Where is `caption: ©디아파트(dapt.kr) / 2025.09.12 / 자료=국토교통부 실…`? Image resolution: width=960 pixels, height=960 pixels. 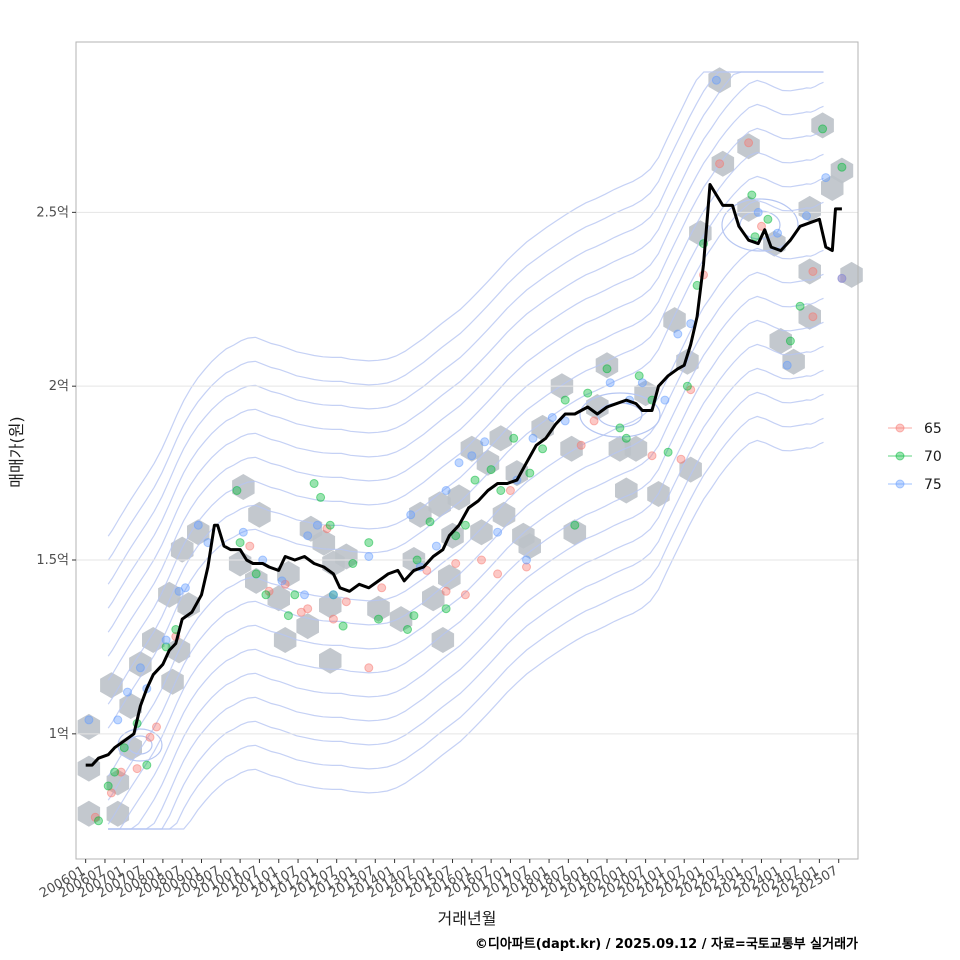 caption: ©디아파트(dapt.kr) / 2025.09.12 / 자료=국토교통부 실… is located at coordinates (666, 944).